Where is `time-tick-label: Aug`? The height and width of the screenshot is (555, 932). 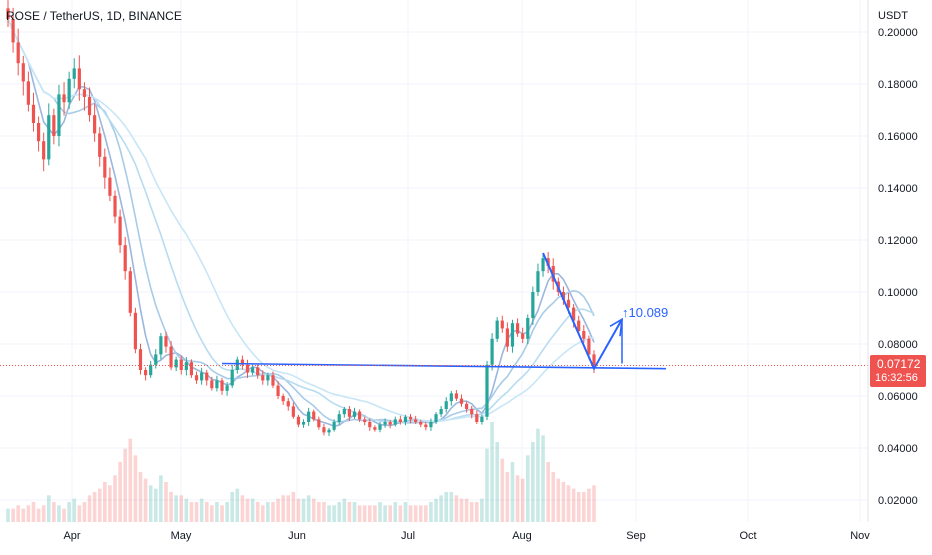 time-tick-label: Aug is located at coordinates (522, 536).